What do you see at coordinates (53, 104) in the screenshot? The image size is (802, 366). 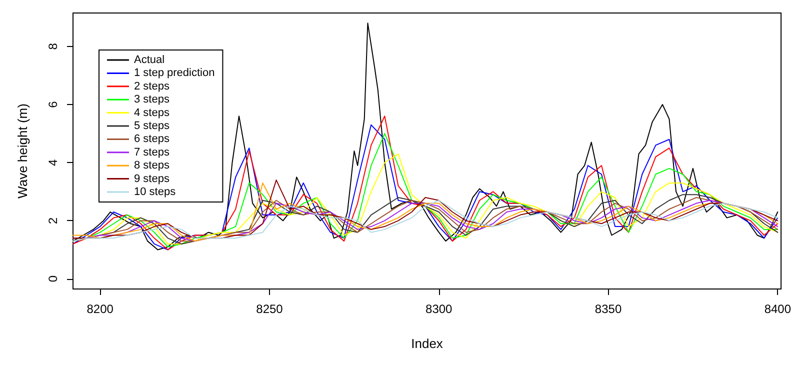 I see `y-tick-label: 6` at bounding box center [53, 104].